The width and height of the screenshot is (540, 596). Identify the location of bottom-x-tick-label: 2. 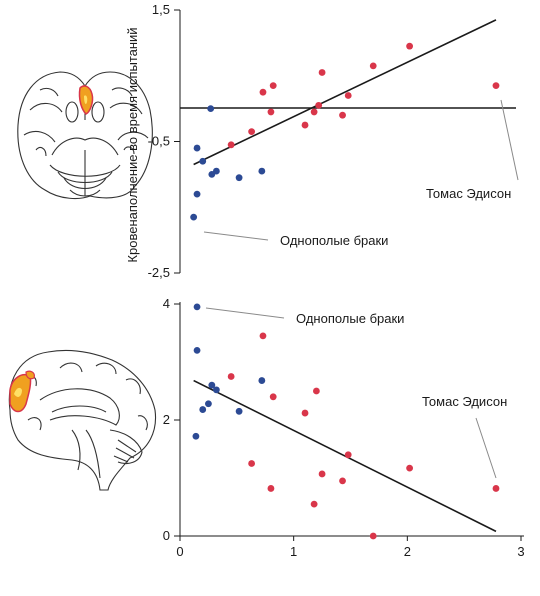
(407, 551).